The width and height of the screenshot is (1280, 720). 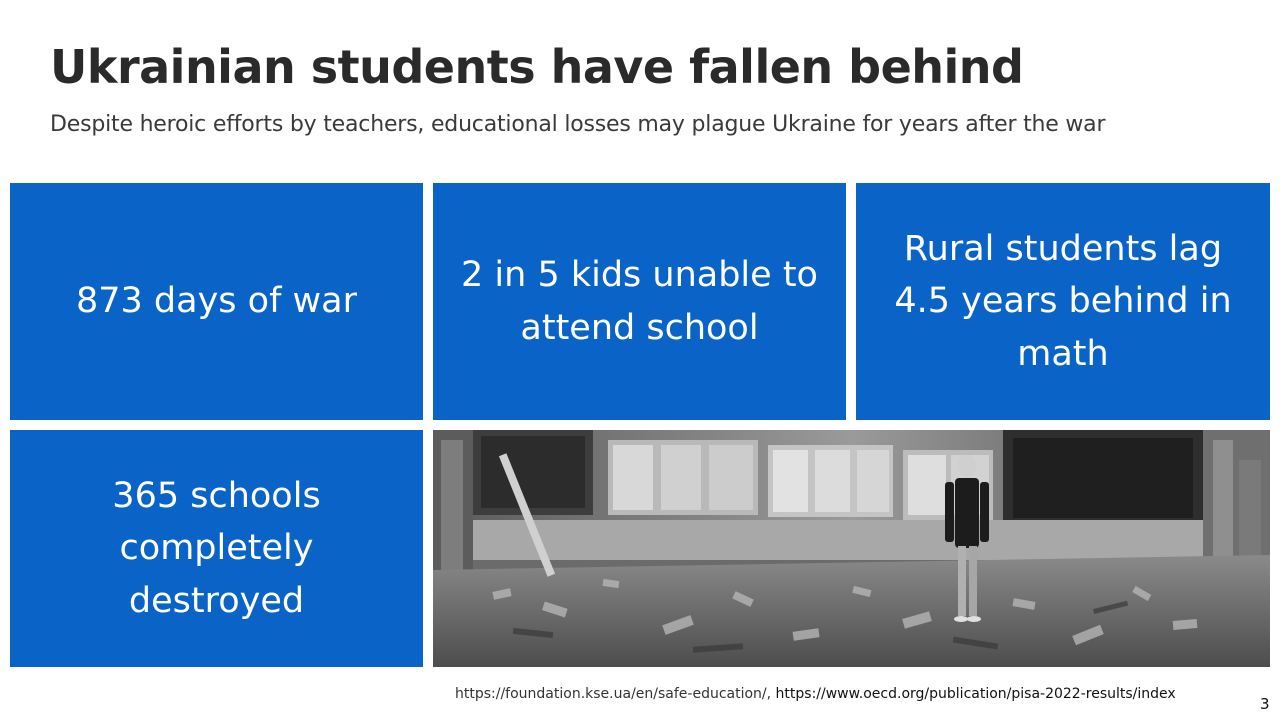 I want to click on stat-tile-days-of-war: 873 days of war, so click(x=216, y=301).